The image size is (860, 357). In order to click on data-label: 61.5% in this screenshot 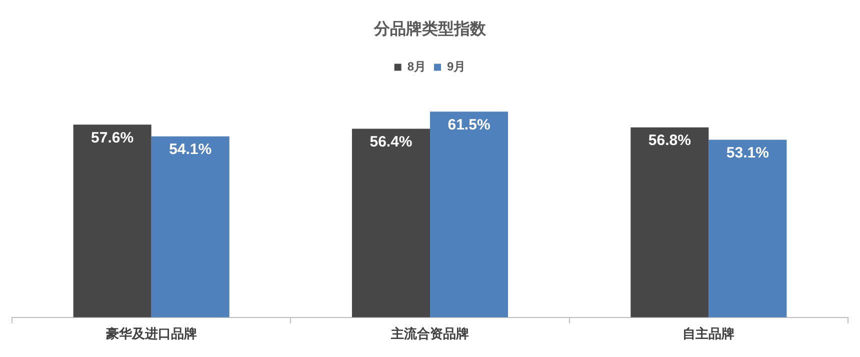, I will do `click(469, 125)`.